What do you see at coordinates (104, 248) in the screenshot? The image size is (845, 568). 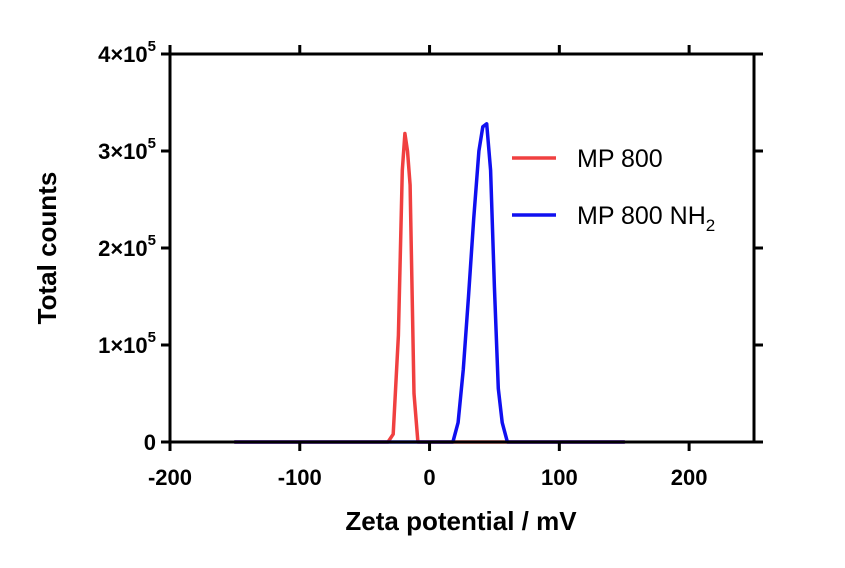 I see `y-tick-mantissa: 2` at bounding box center [104, 248].